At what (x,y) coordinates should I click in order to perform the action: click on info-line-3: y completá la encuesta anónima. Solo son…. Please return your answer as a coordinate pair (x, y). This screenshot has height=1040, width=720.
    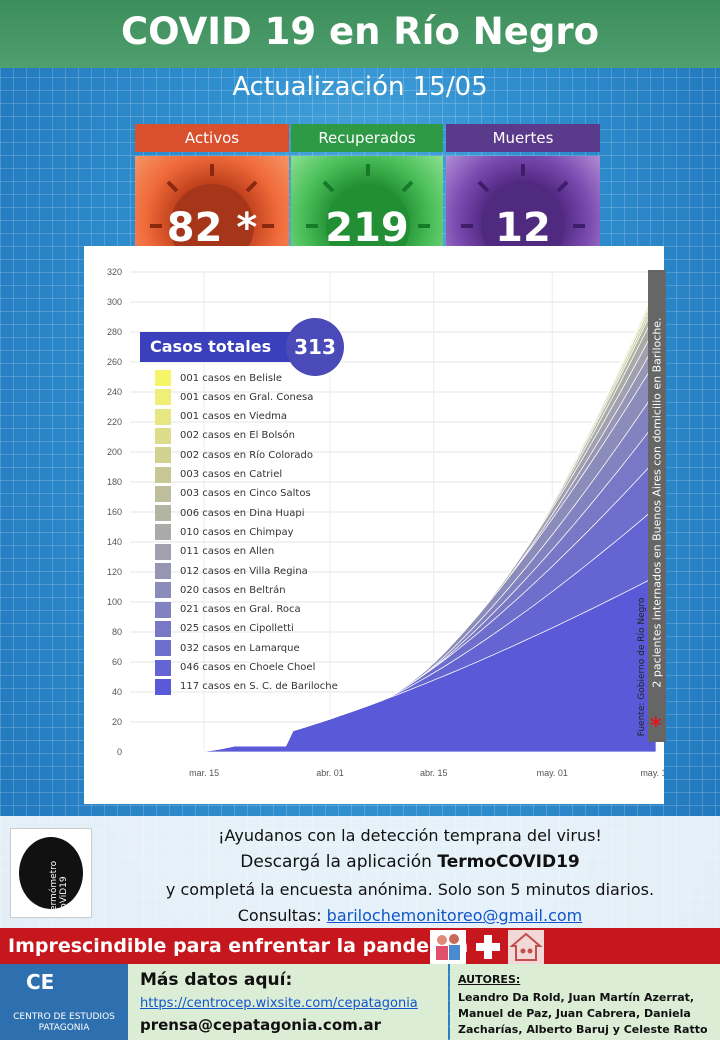
    Looking at the image, I should click on (410, 889).